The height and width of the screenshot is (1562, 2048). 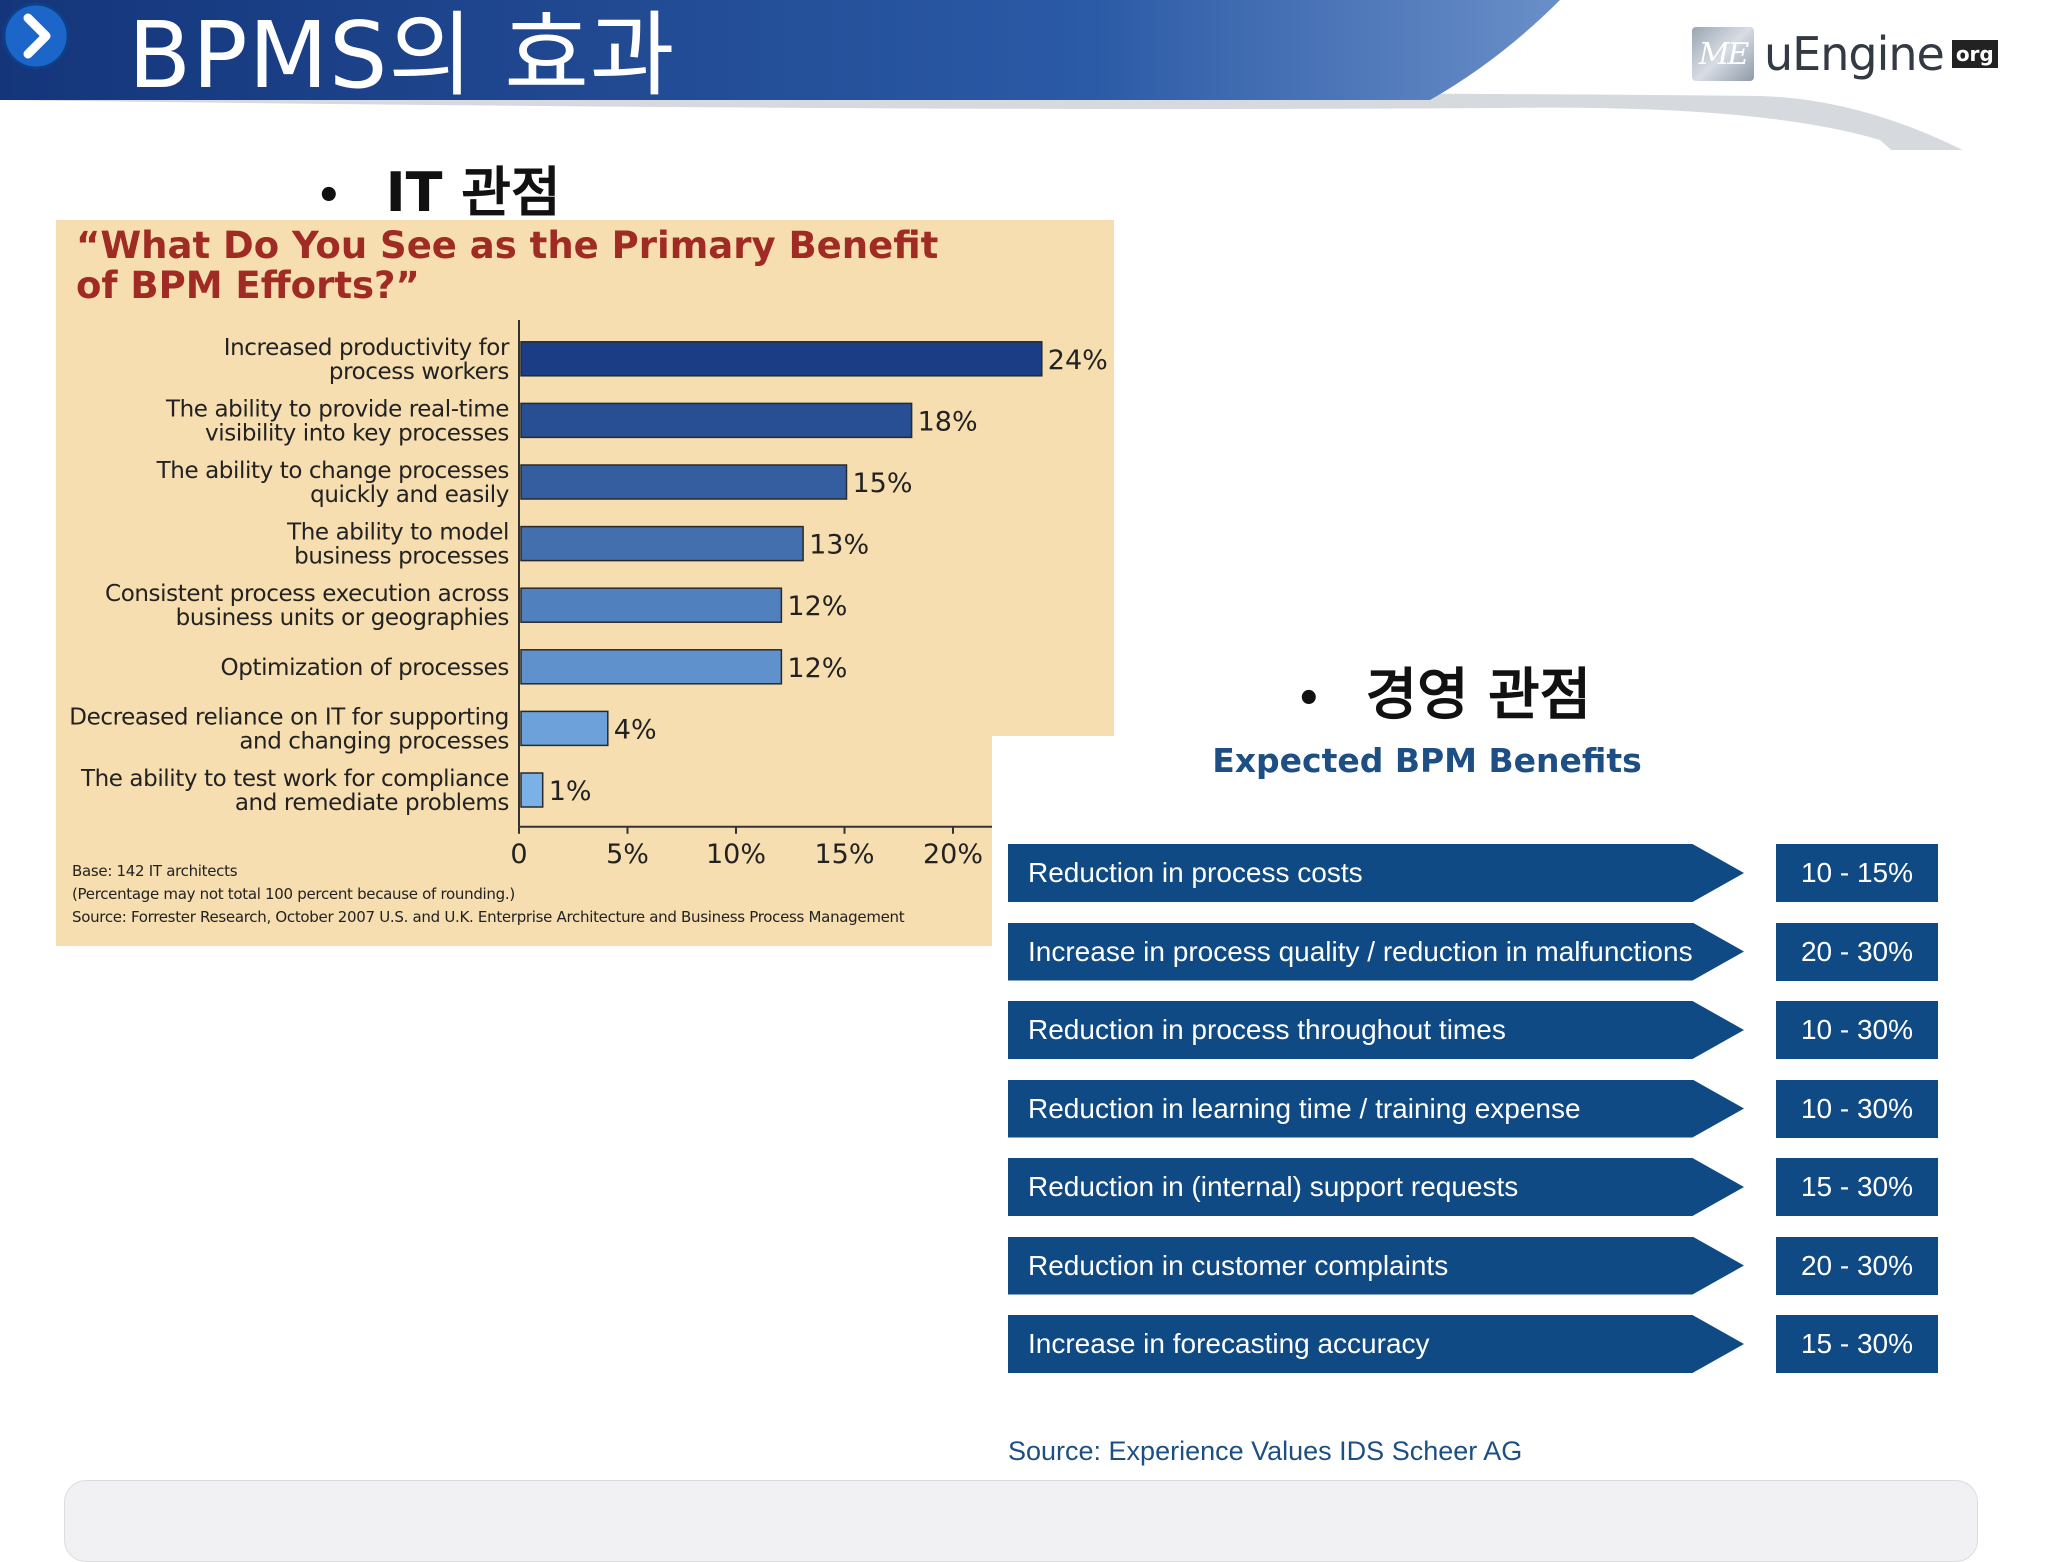 What do you see at coordinates (1478, 695) in the screenshot?
I see `section-mgmt-label: 경영 관점` at bounding box center [1478, 695].